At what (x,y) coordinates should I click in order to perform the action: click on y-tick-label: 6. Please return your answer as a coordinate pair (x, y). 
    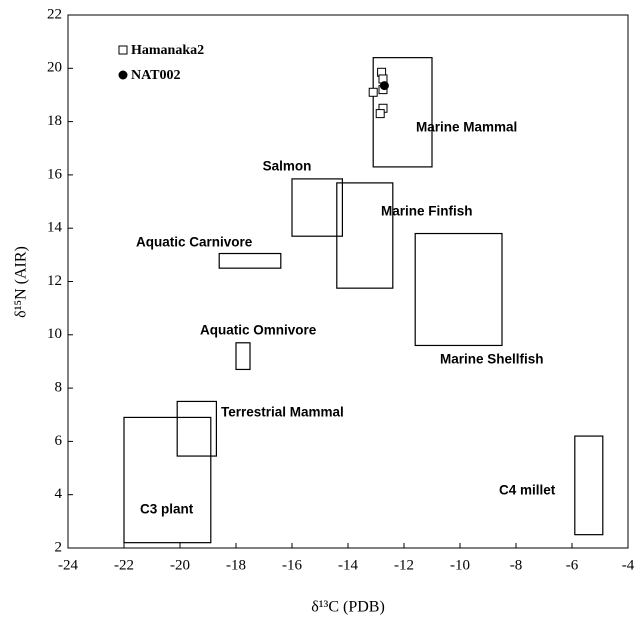
    Looking at the image, I should click on (59, 441).